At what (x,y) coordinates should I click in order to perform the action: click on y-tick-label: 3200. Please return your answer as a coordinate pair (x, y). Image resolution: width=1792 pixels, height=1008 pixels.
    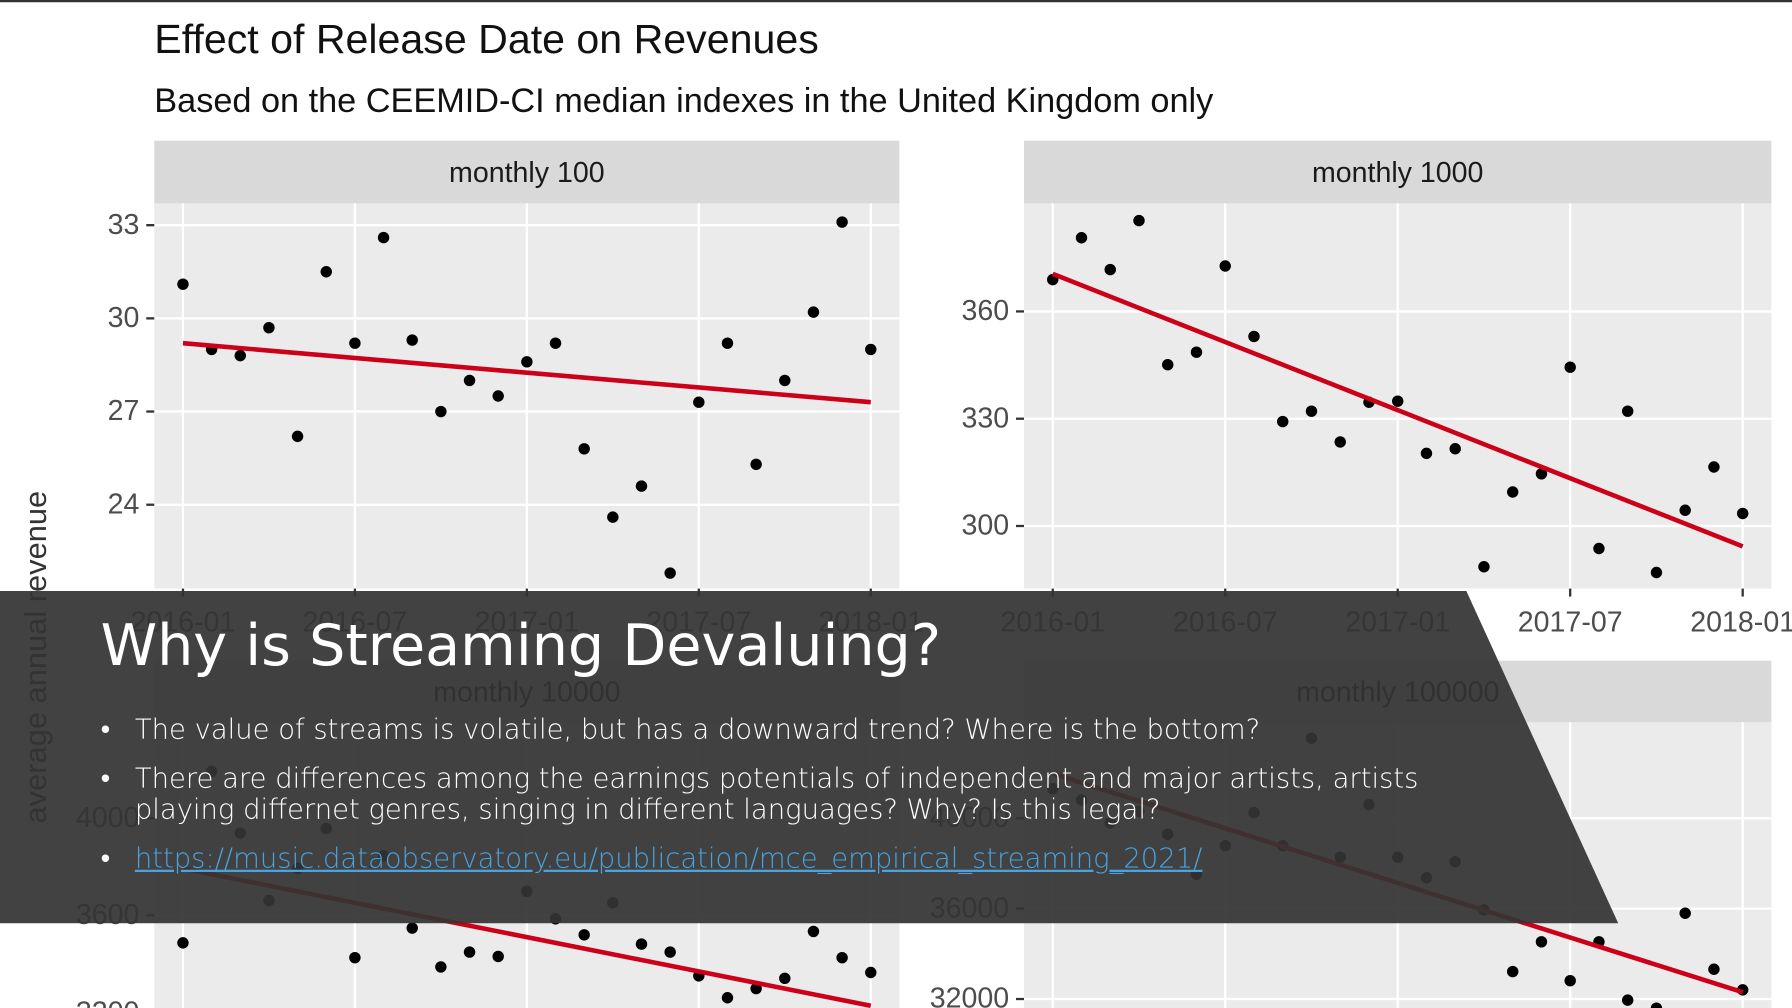
    Looking at the image, I should click on (108, 1002).